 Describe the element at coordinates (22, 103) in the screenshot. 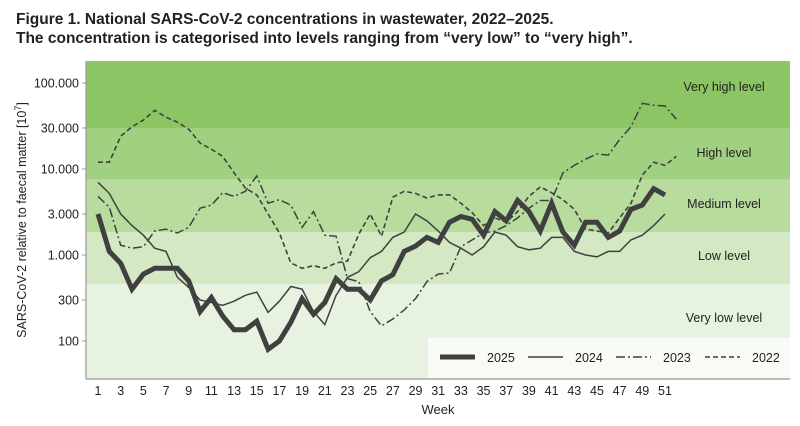

I see `y-axis-label-close: ]` at that location.